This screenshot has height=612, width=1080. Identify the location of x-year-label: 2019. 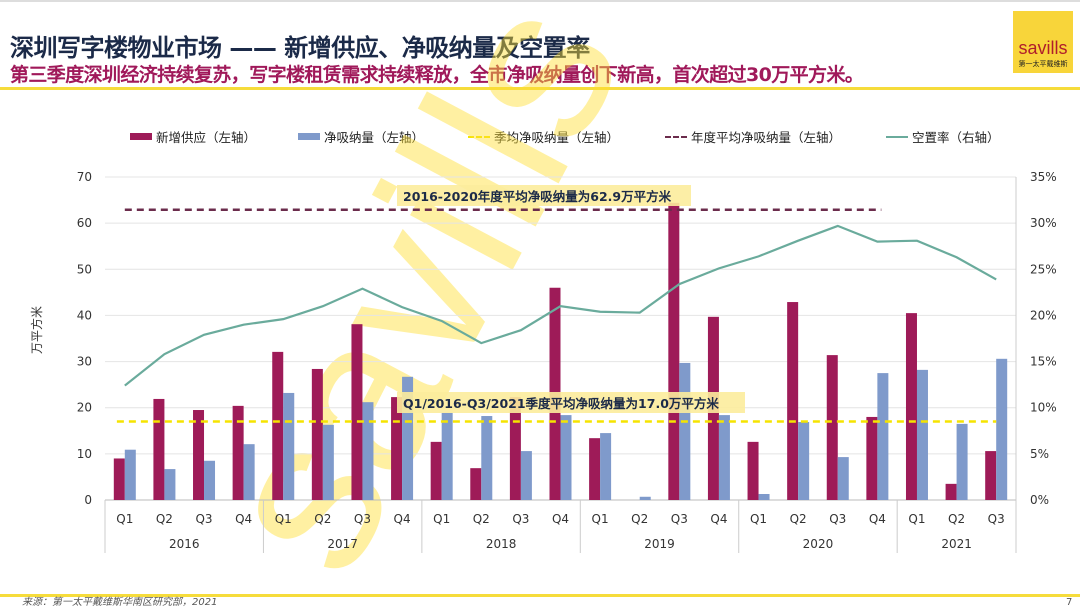
(659, 544).